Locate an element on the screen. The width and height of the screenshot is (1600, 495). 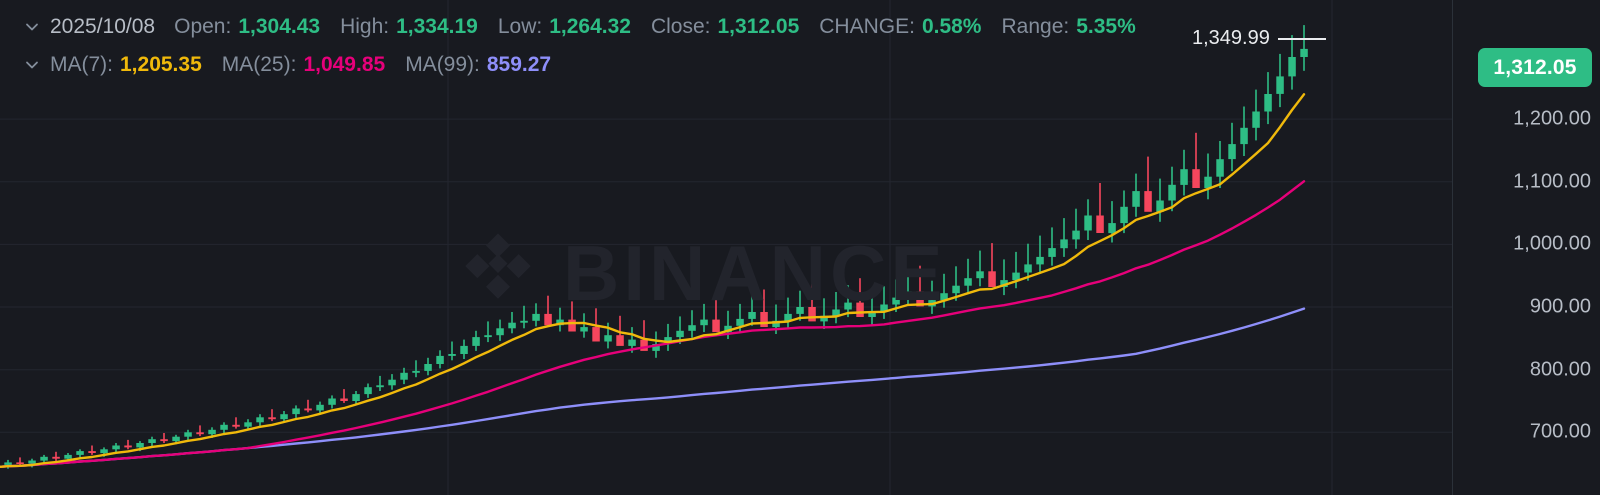
price-tick-1100: 1,100.00 is located at coordinates (1552, 181).